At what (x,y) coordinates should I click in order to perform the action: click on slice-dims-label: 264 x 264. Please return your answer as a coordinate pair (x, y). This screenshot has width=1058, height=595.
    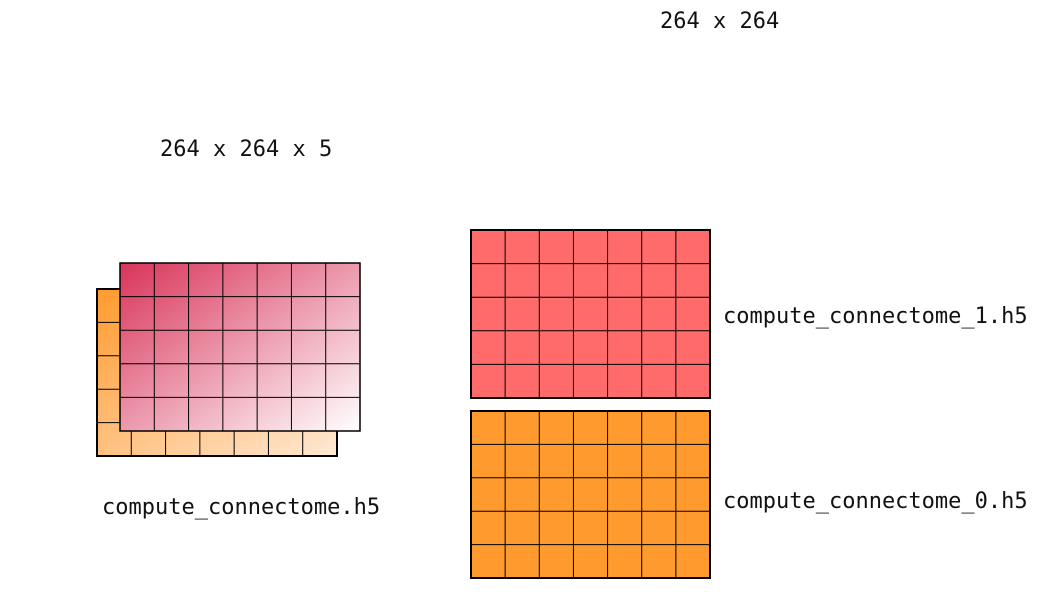
    Looking at the image, I should click on (720, 21).